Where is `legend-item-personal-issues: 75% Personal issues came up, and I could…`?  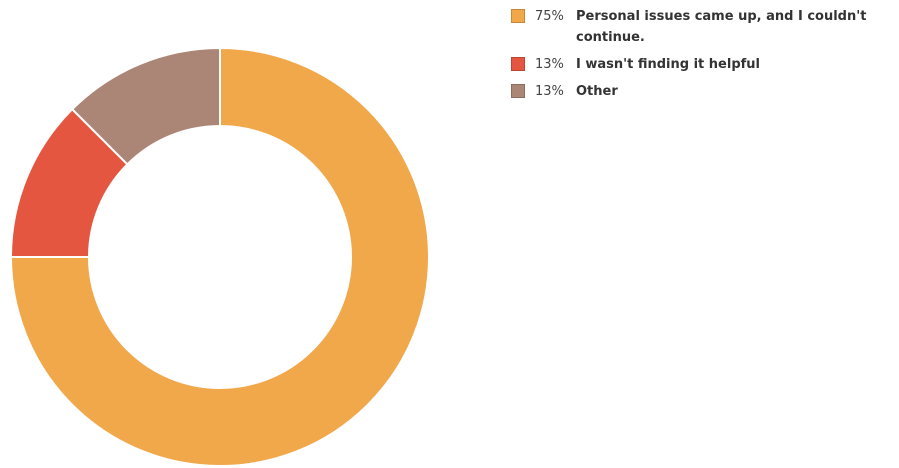 legend-item-personal-issues: 75% Personal issues came up, and I could… is located at coordinates (705, 27).